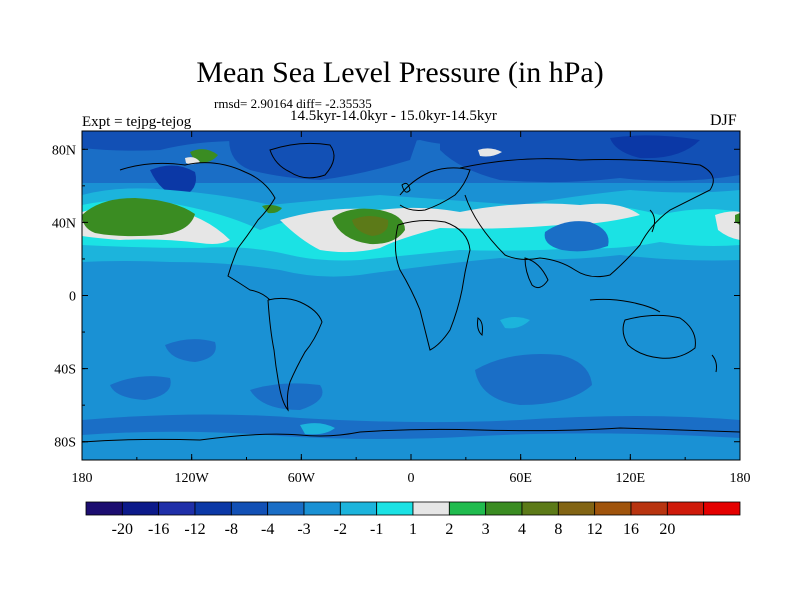 Image resolution: width=800 pixels, height=600 pixels. Describe the element at coordinates (522, 529) in the screenshot. I see `colorbar-label: 4` at that location.